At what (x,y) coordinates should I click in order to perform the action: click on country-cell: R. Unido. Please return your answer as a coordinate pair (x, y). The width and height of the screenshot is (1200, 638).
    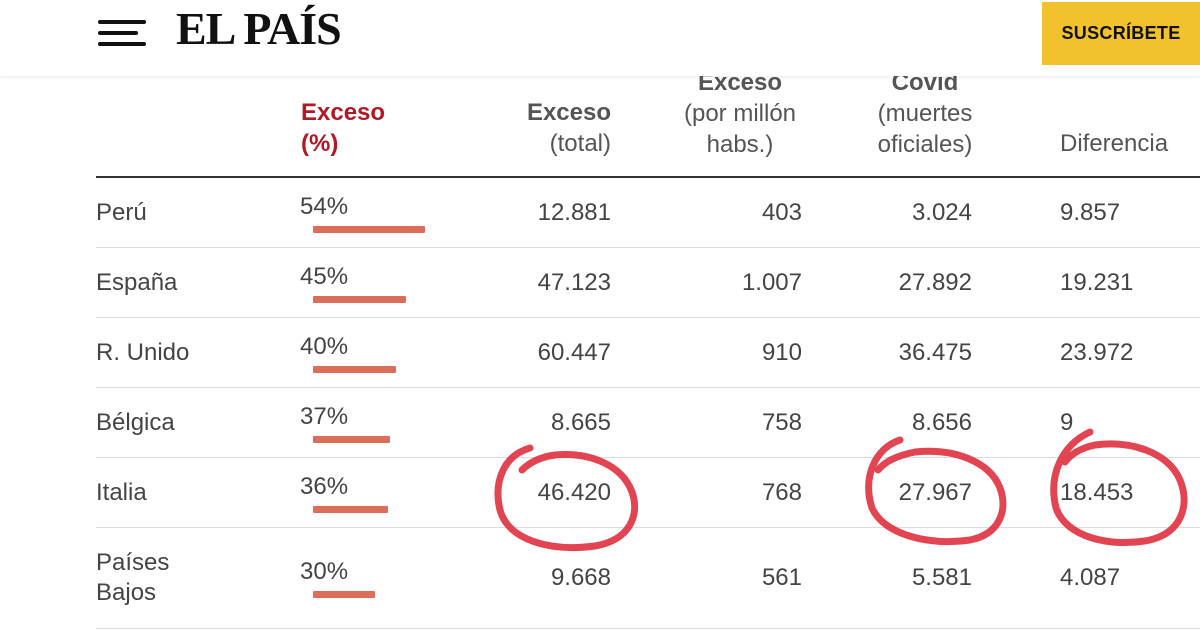
    Looking at the image, I should click on (143, 352).